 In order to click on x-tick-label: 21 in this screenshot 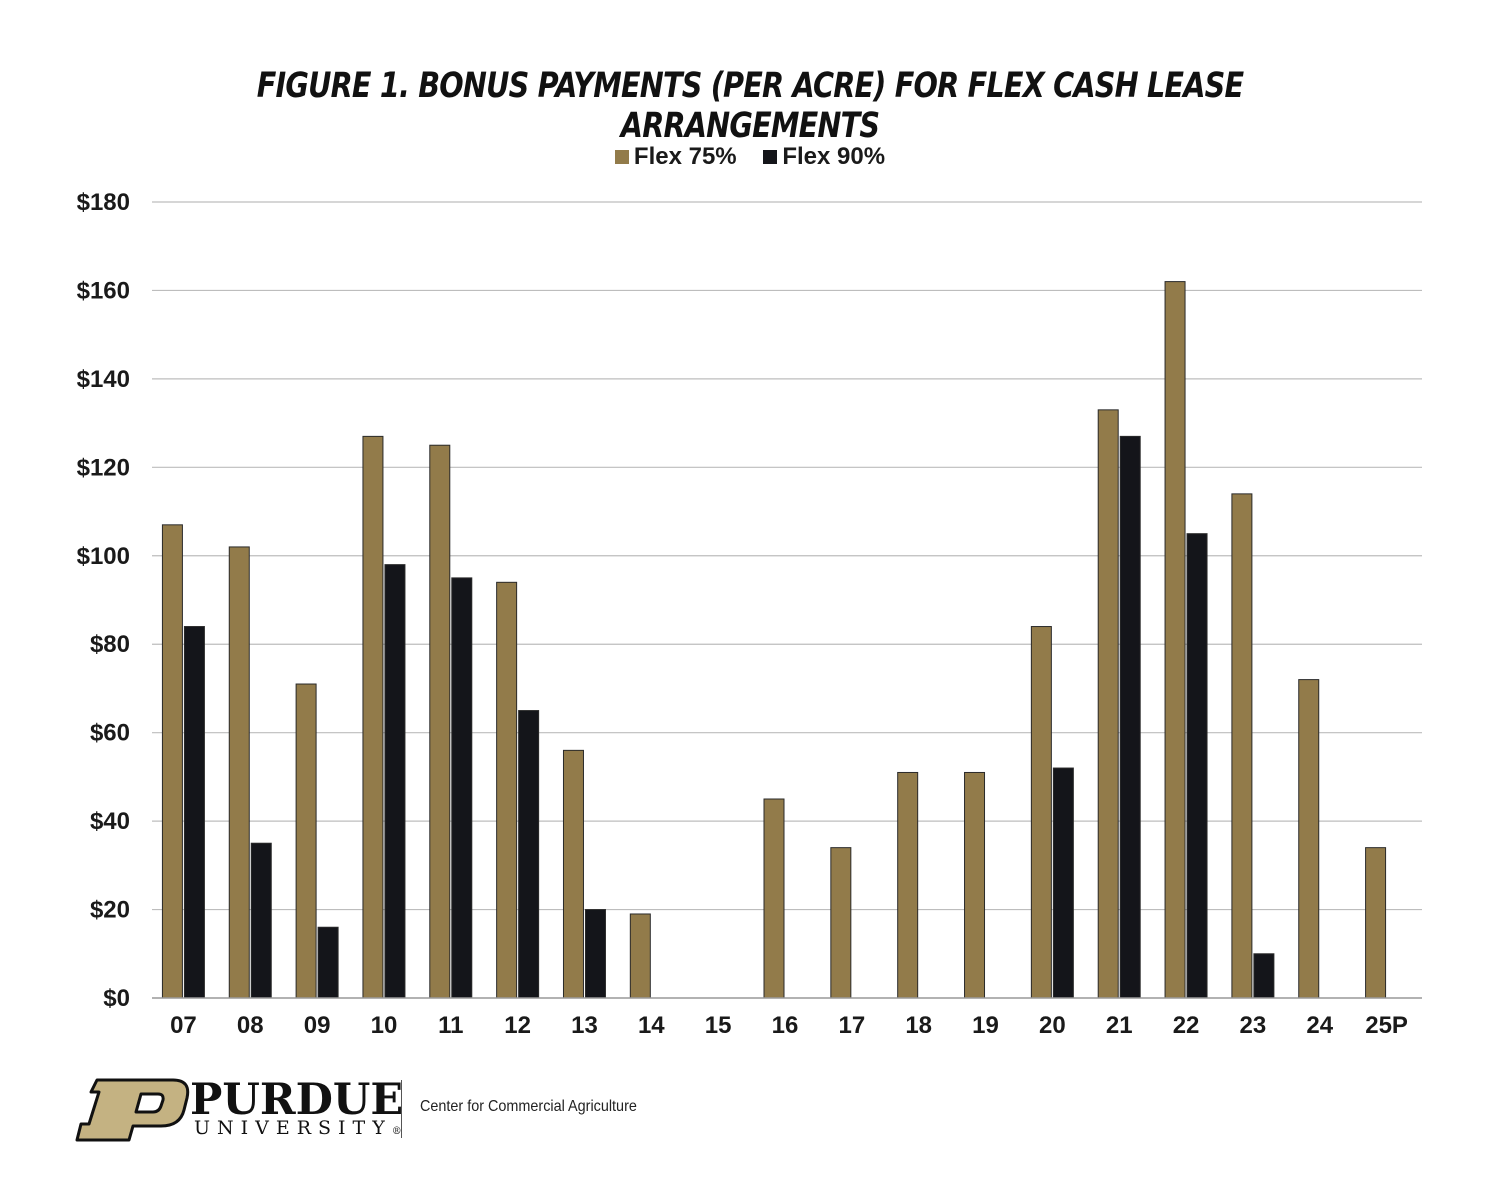, I will do `click(1119, 1025)`.